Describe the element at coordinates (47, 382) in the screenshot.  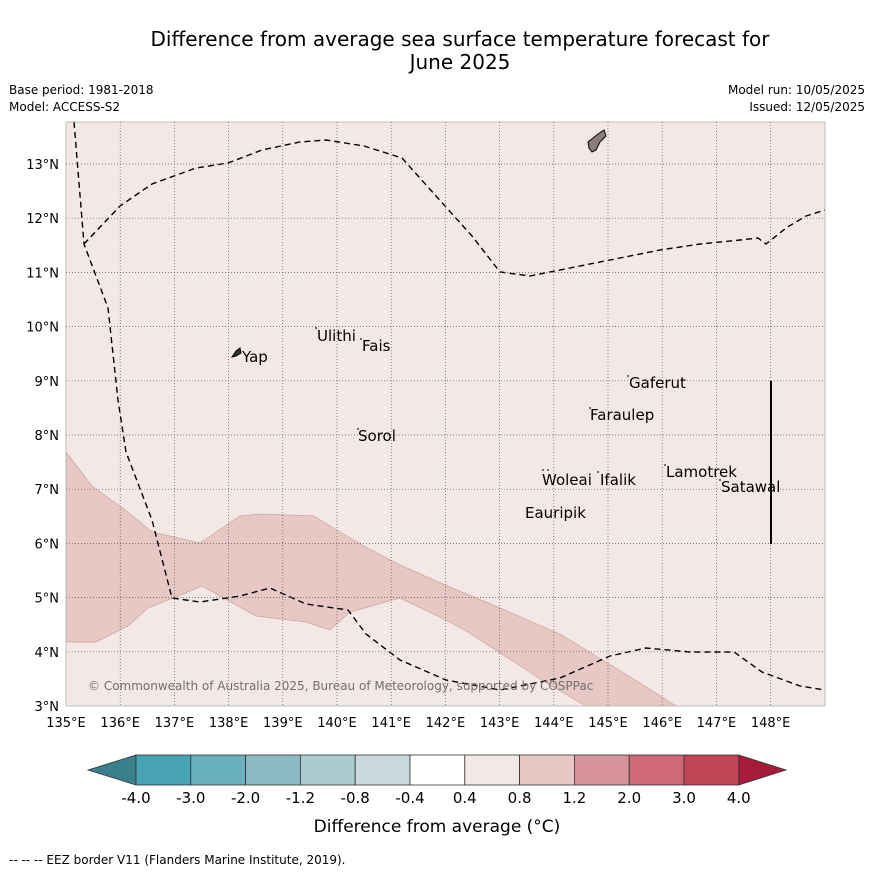
I see `y-tick-label: 9°N` at that location.